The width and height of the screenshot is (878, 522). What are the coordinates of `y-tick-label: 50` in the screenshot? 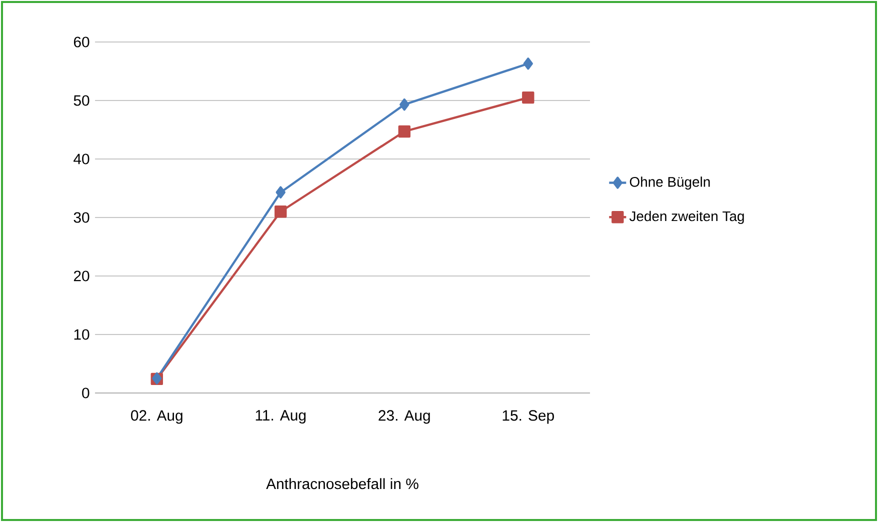 It's located at (82, 100).